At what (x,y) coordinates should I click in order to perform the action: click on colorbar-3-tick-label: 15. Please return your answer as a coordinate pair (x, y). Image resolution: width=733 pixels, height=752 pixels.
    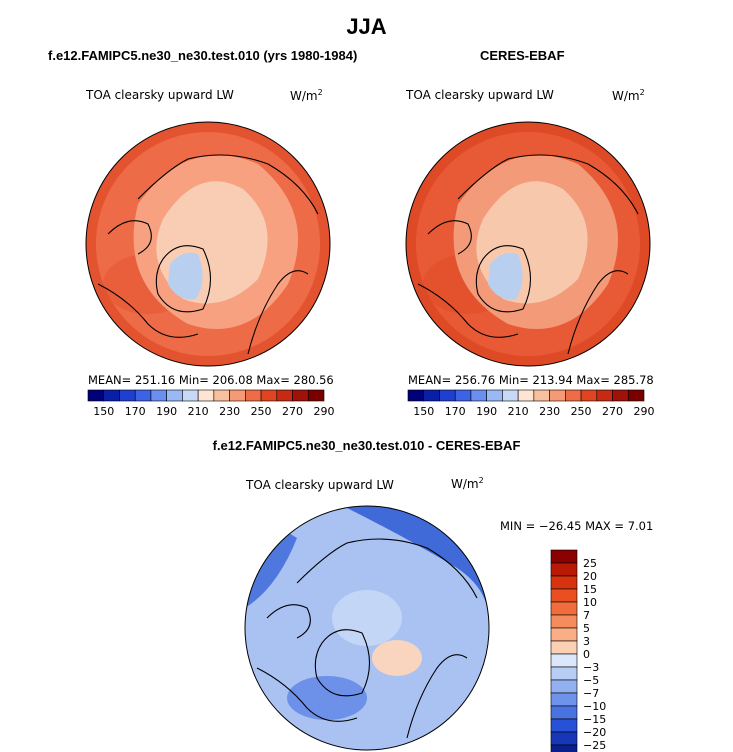
    Looking at the image, I should click on (590, 589).